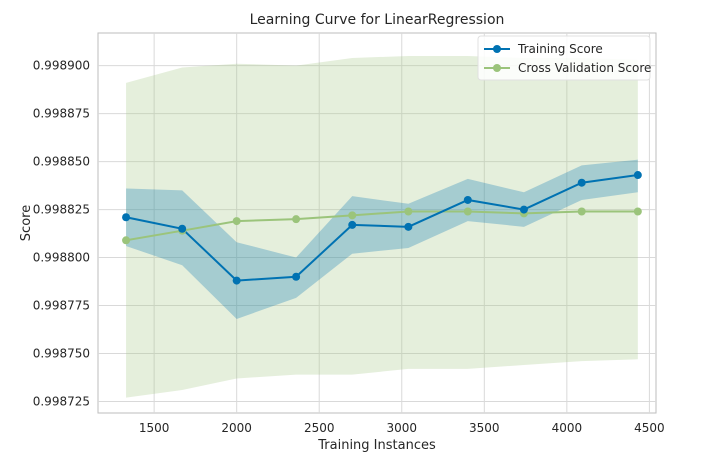  I want to click on y-tick-label: 0.998800, so click(61, 258).